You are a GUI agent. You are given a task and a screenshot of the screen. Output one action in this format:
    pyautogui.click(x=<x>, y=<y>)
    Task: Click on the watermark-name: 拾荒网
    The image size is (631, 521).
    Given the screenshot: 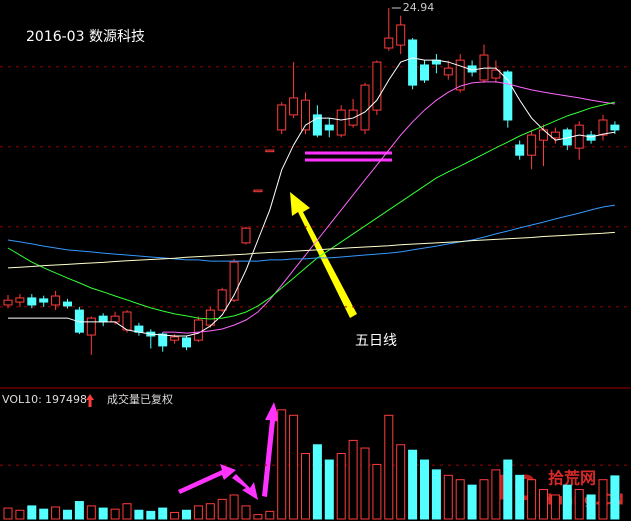 What is the action you would take?
    pyautogui.click(x=572, y=478)
    